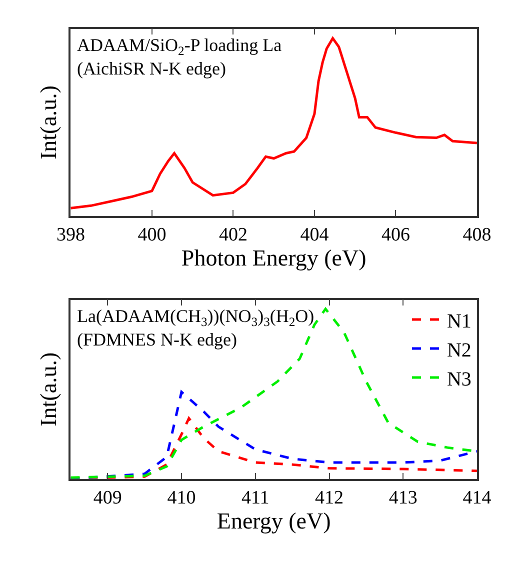 Image resolution: width=516 pixels, height=562 pixels. What do you see at coordinates (70, 235) in the screenshot?
I see `x-tick-label: 398` at bounding box center [70, 235].